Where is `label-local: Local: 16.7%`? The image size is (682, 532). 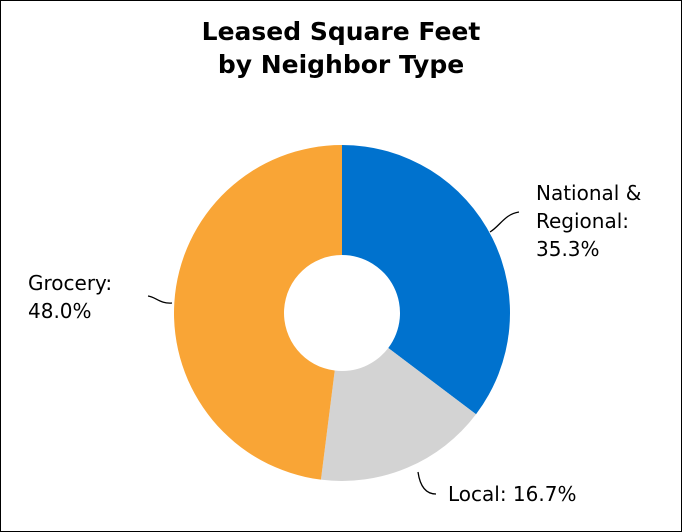
label-local: Local: 16.7% is located at coordinates (512, 494).